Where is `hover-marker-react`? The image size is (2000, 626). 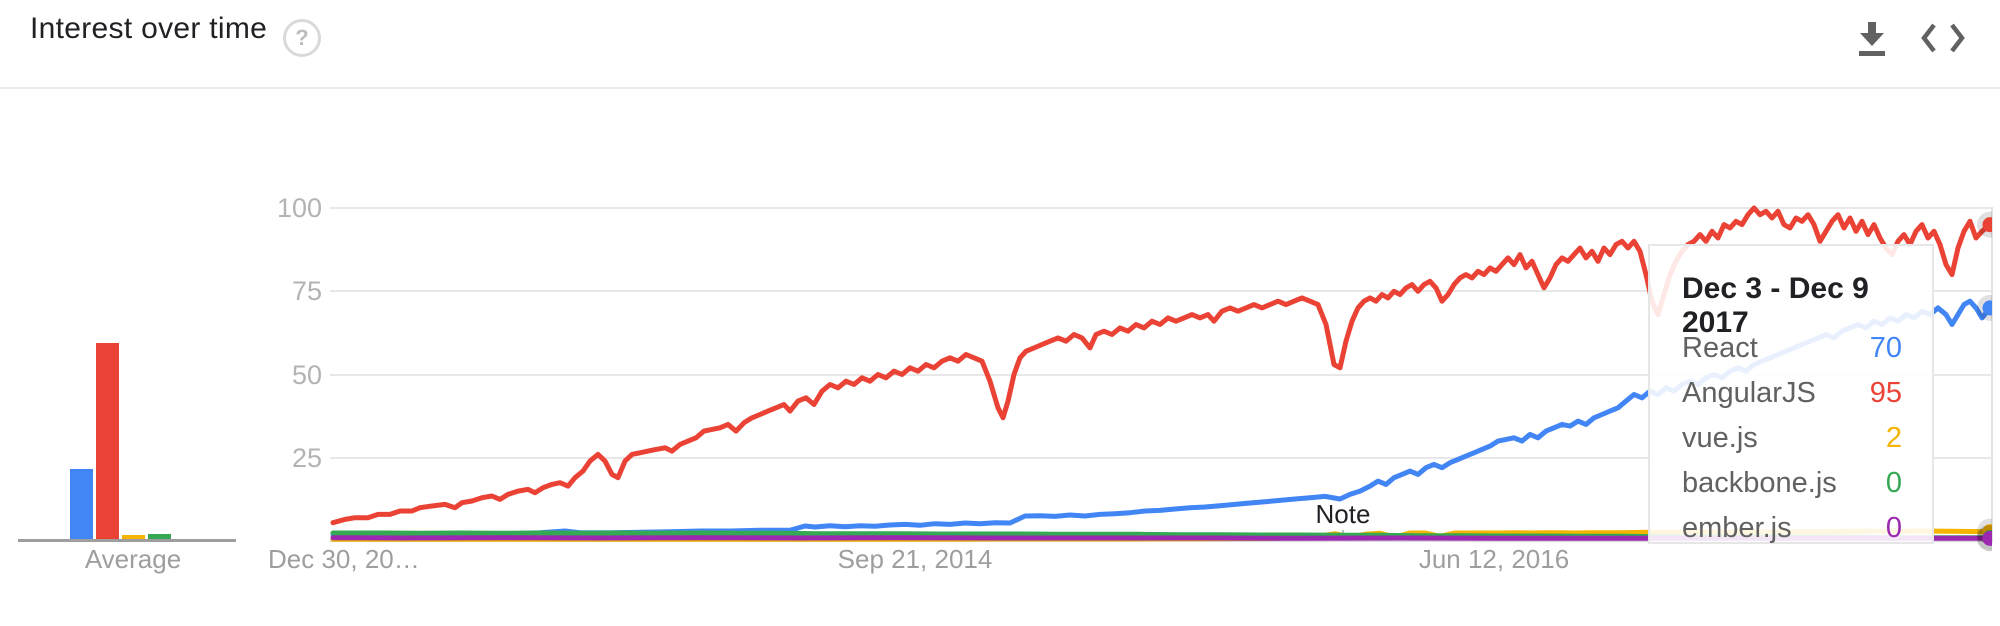 hover-marker-react is located at coordinates (1987, 308).